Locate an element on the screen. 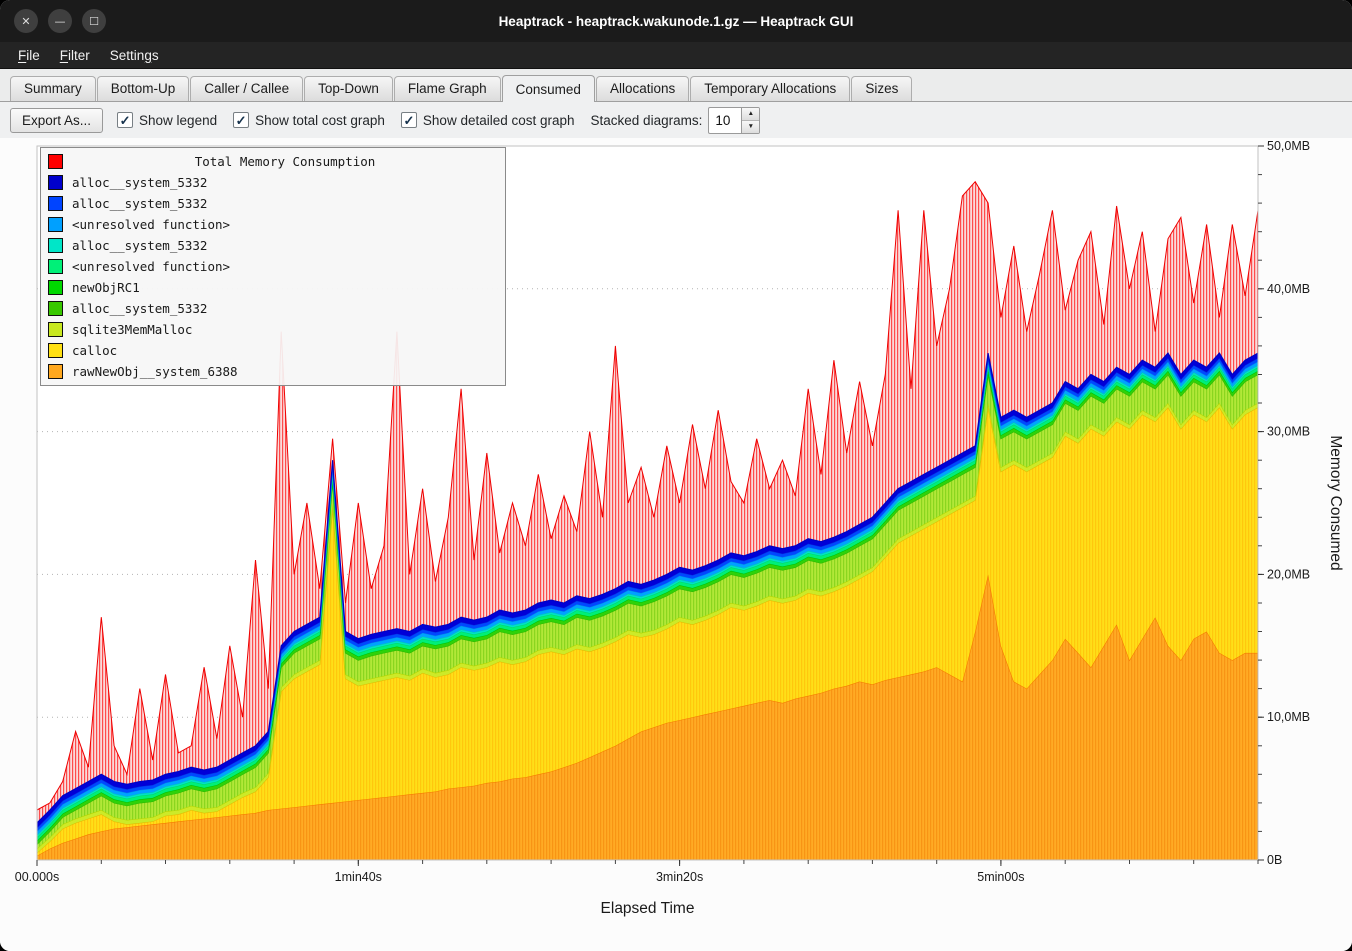  y-tick-label: 10,0MB is located at coordinates (1288, 717).